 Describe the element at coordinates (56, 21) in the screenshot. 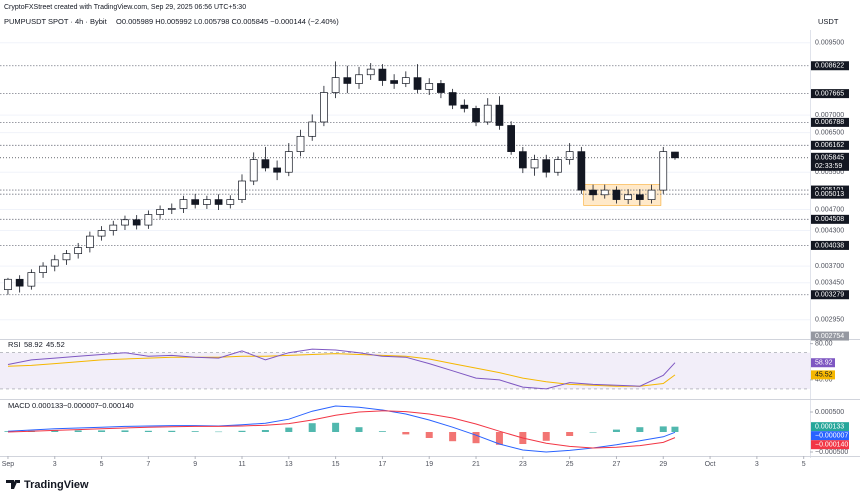

I see `symbol: PUMPUSDT SPOT · 4h · Bybit` at that location.